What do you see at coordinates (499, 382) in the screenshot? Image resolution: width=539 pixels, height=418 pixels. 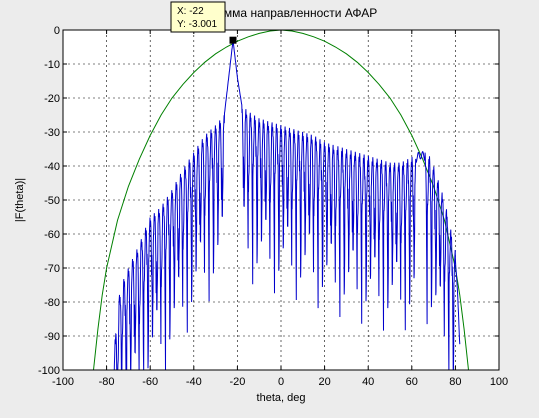 I see `x-tick-label: 100` at bounding box center [499, 382].